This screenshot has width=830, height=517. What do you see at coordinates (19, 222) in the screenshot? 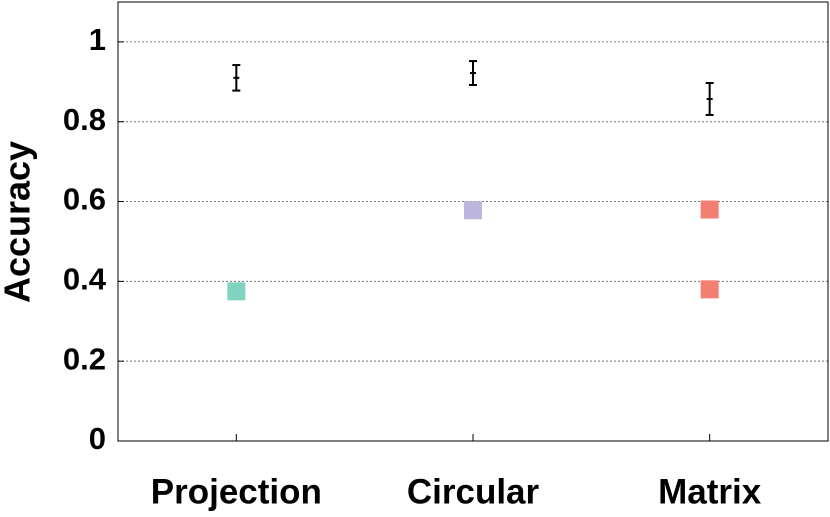
I see `y-axis-label: Accuracy` at bounding box center [19, 222].